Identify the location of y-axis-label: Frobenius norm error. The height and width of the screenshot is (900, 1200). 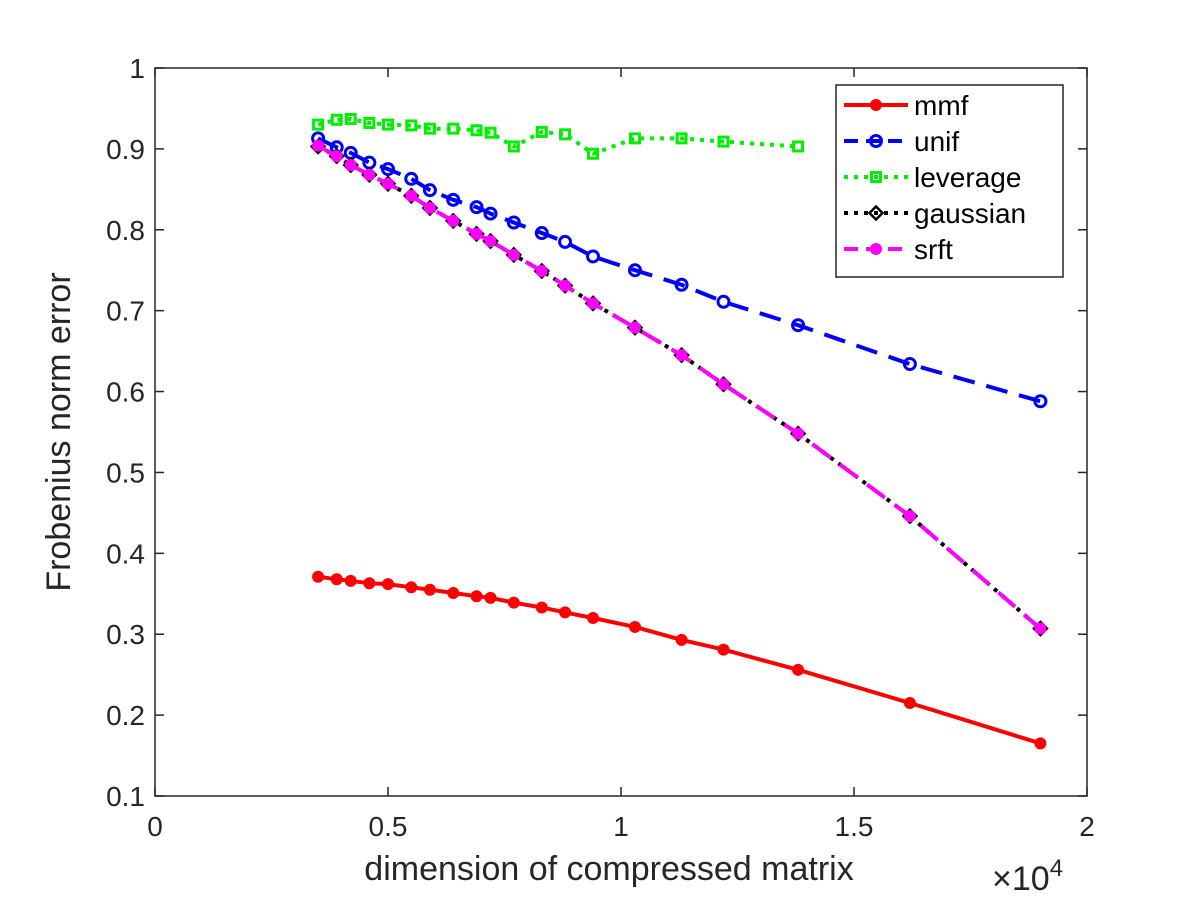
(59, 431).